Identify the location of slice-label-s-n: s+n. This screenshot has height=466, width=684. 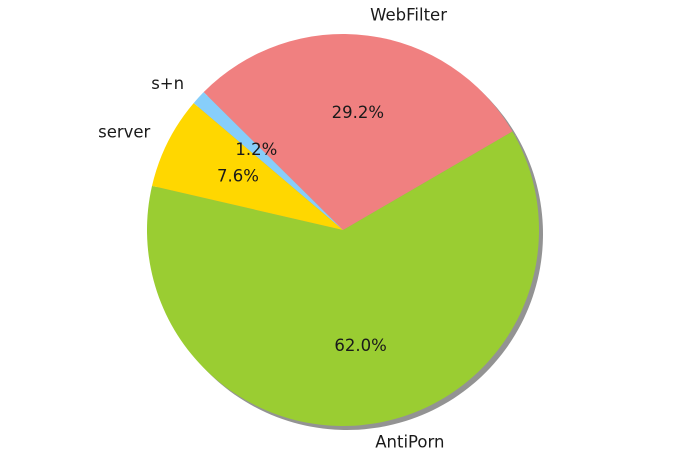
(167, 83).